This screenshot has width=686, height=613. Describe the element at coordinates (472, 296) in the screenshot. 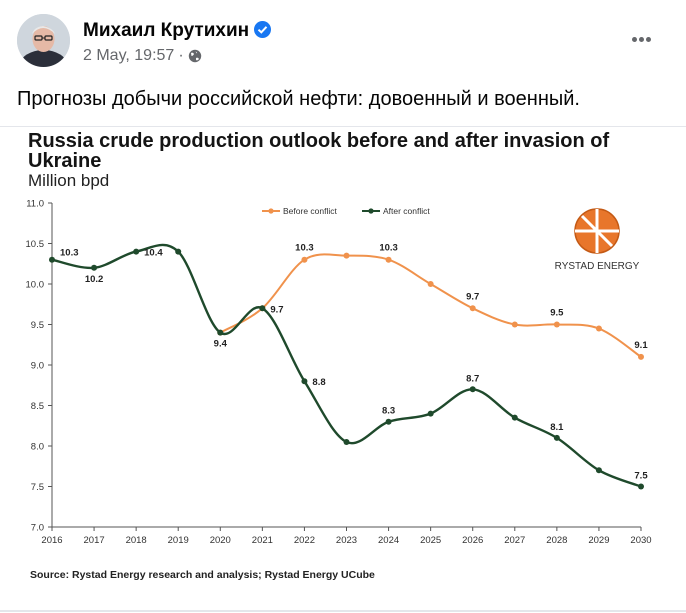

I see `before-conflict-data-label: 9.7` at that location.